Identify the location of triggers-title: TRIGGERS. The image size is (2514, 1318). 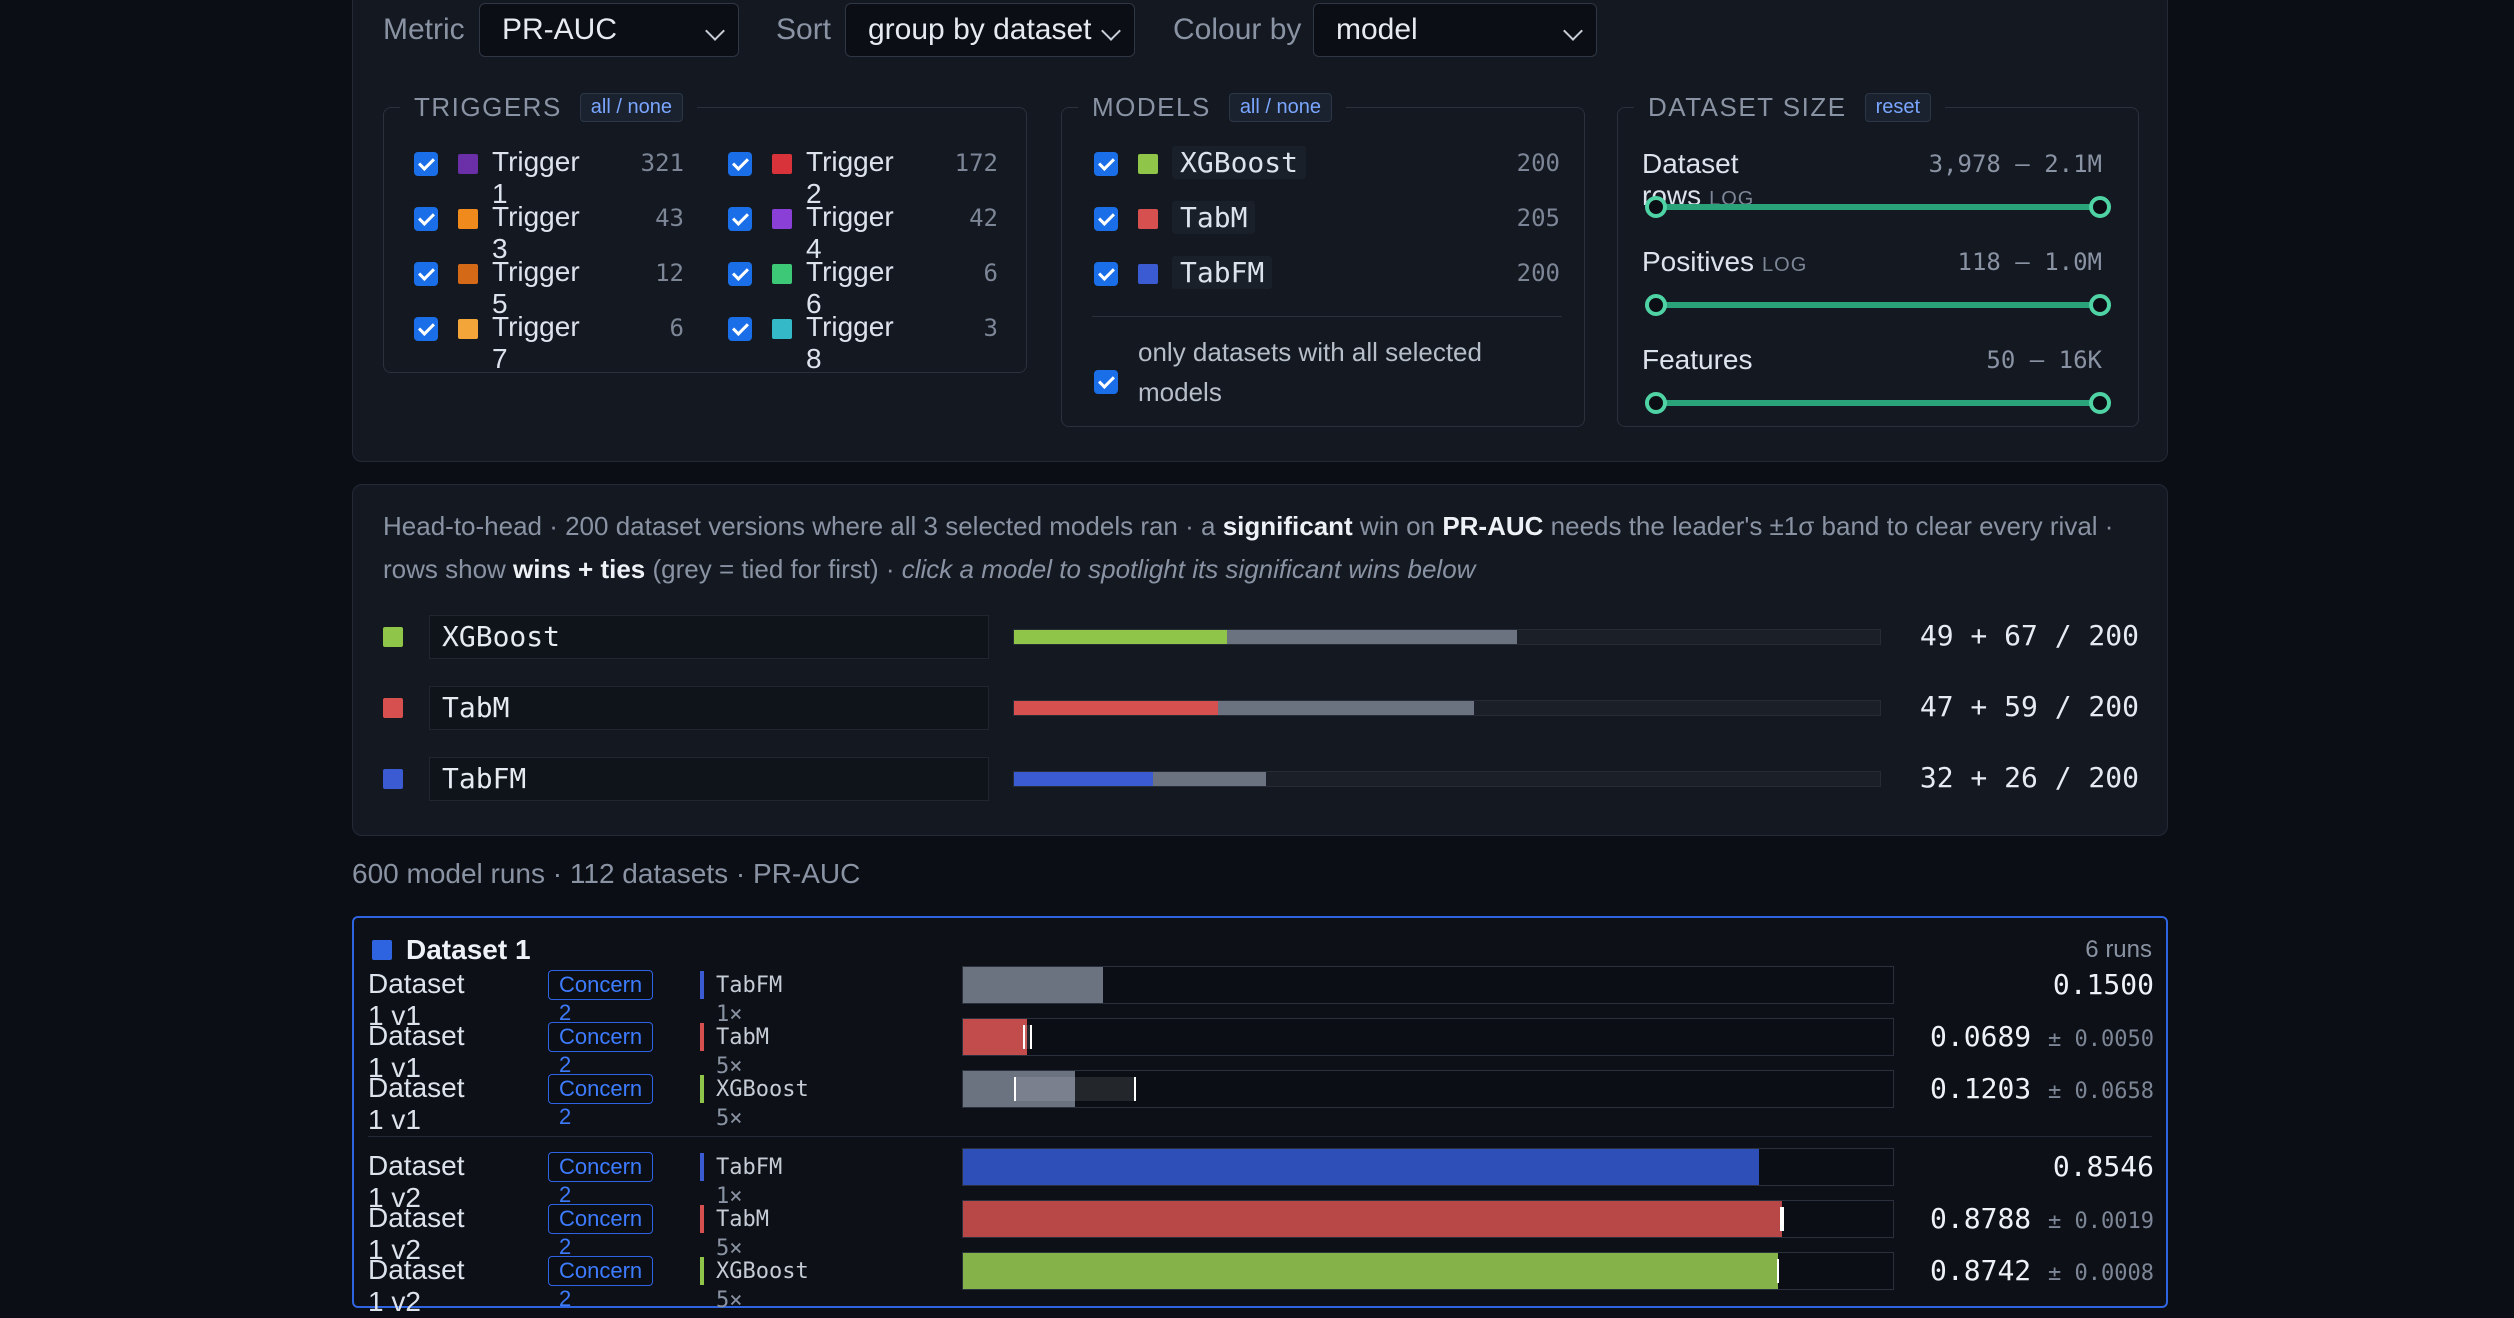
(488, 107).